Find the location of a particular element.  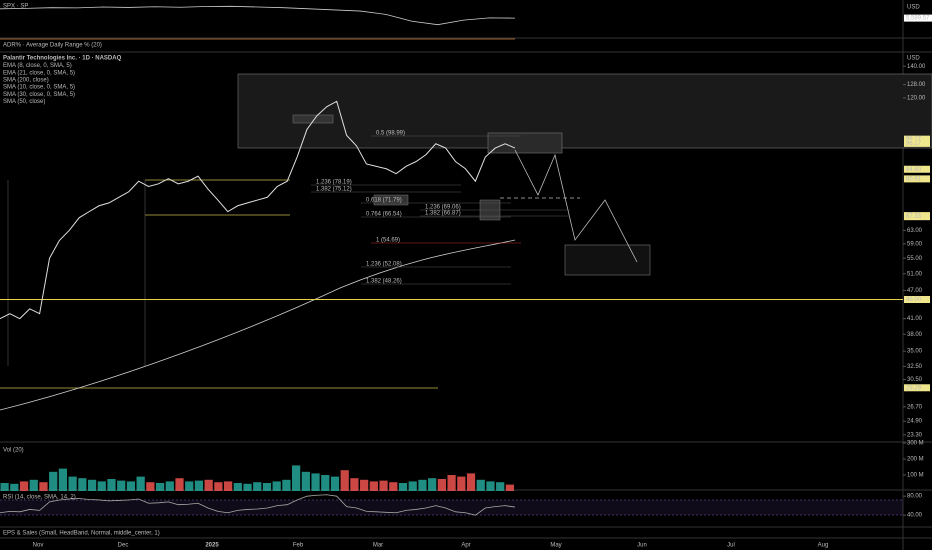

spx-title: SPX · SP is located at coordinates (15, 7).